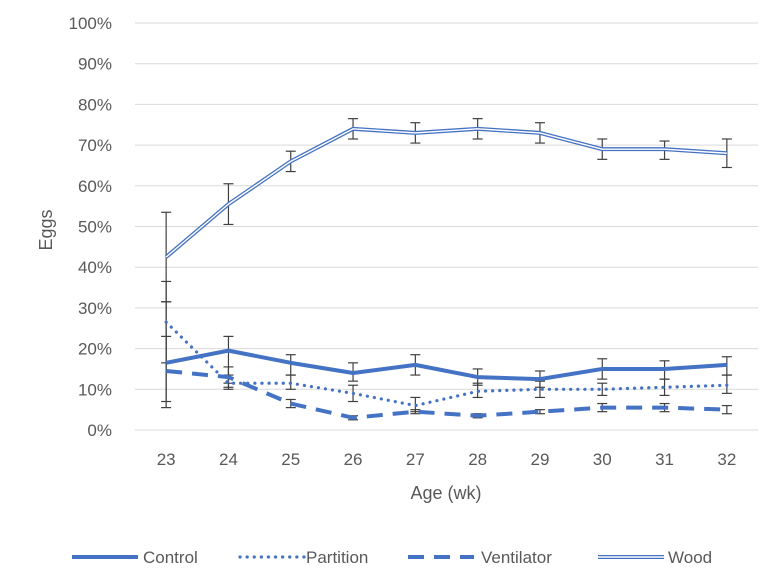 This screenshot has height=586, width=779. I want to click on x-tick-labels: 23 24 25 26 27 28 29 30 31 32, so click(447, 459).